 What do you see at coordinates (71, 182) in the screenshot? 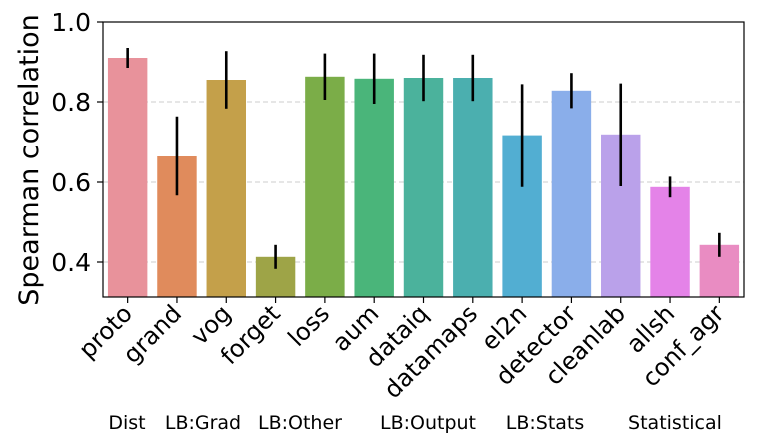
I see `y-tick-label: 0.6` at bounding box center [71, 182].